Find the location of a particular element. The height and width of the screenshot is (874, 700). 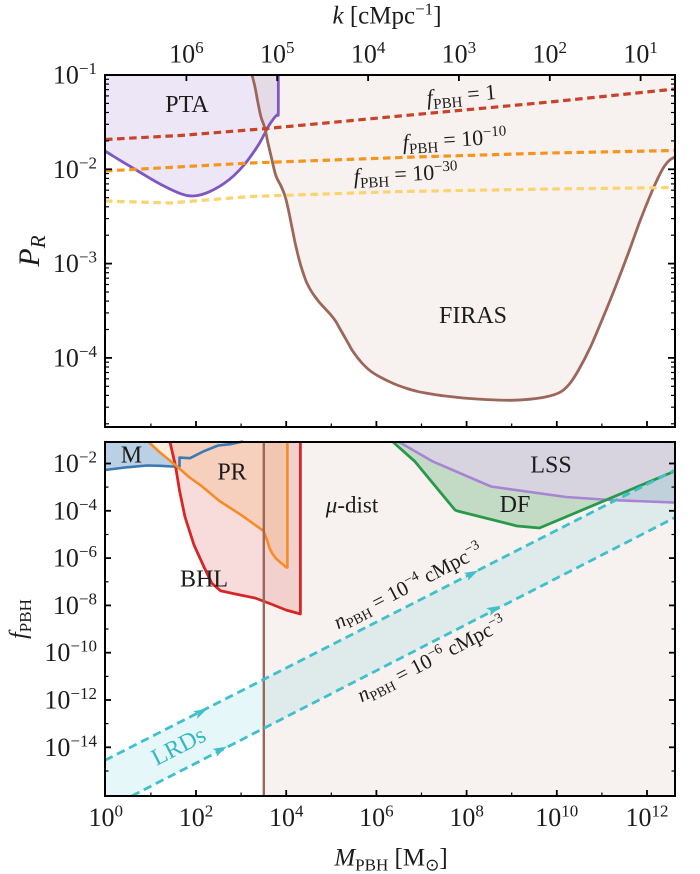

svg-text: 10⁵ is located at coordinates (277, 53).